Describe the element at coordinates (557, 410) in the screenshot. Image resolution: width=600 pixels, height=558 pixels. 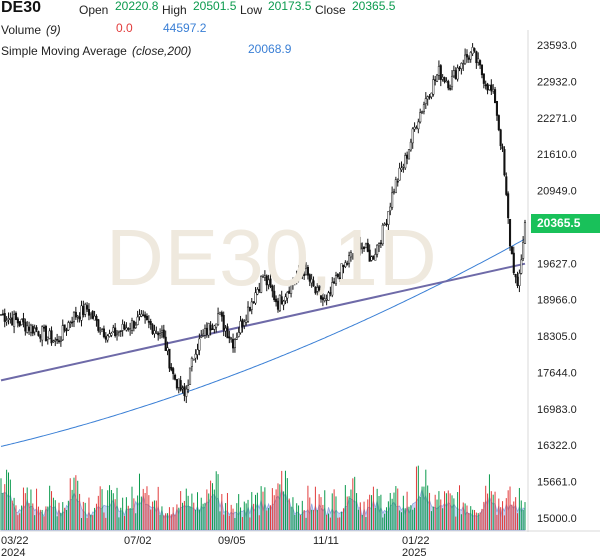
I see `price-tick-label: 16983.0` at that location.